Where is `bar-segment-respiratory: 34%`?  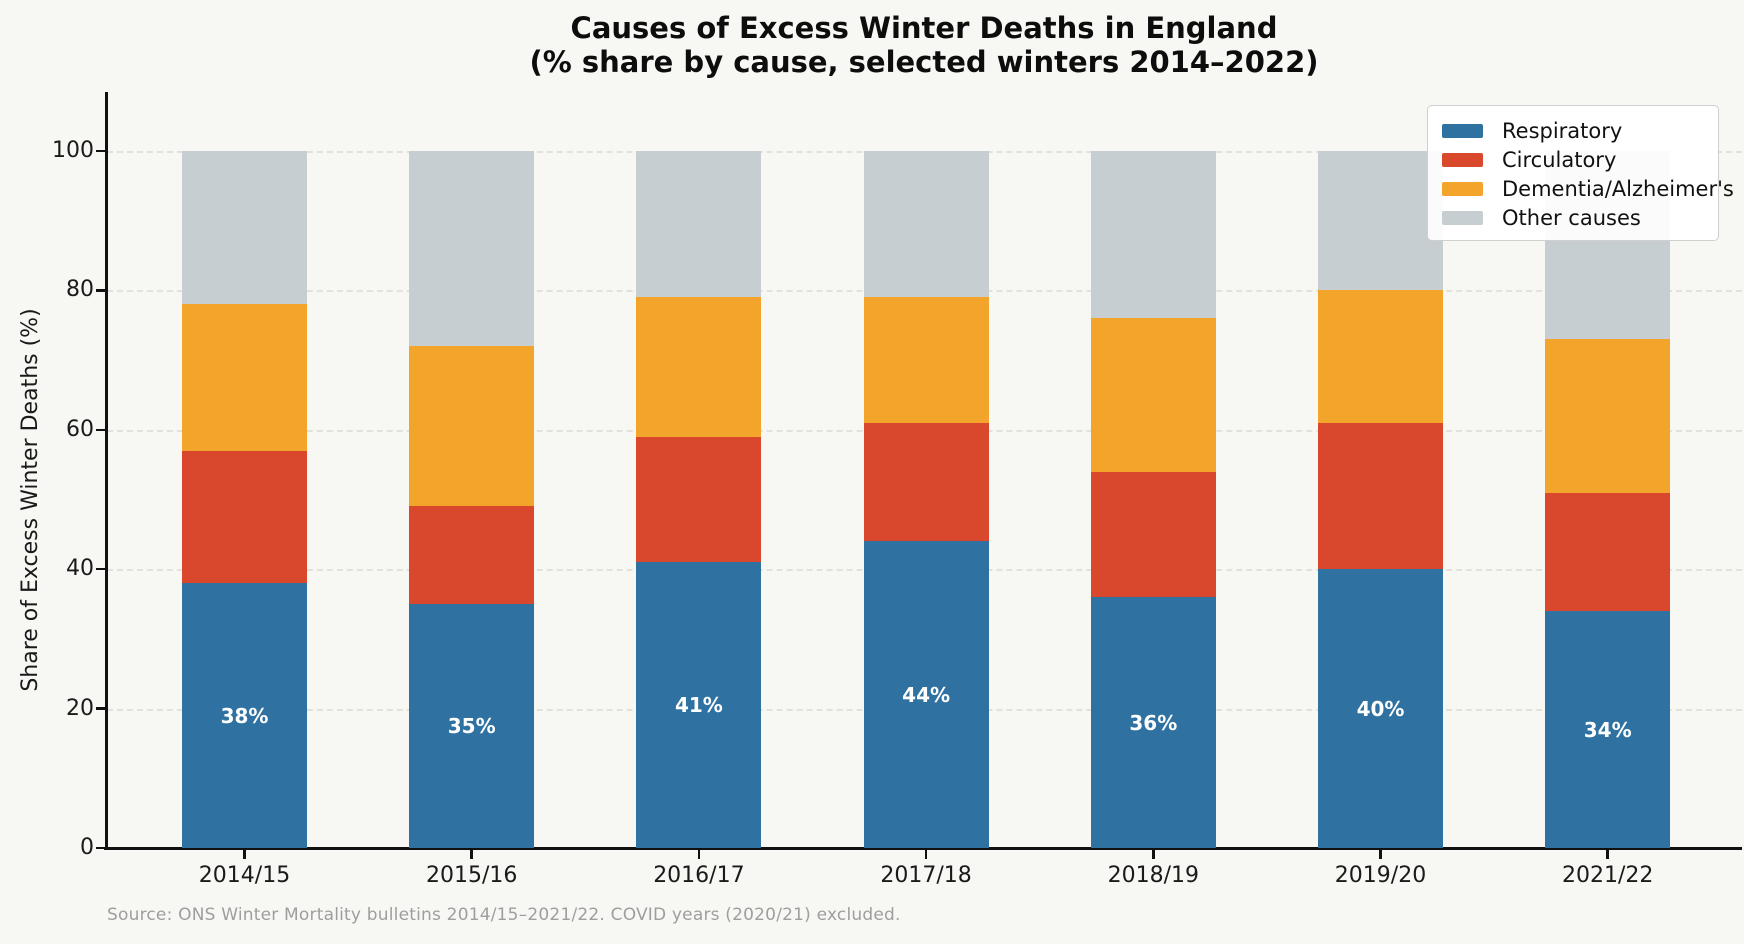 bar-segment-respiratory: 34% is located at coordinates (1608, 729).